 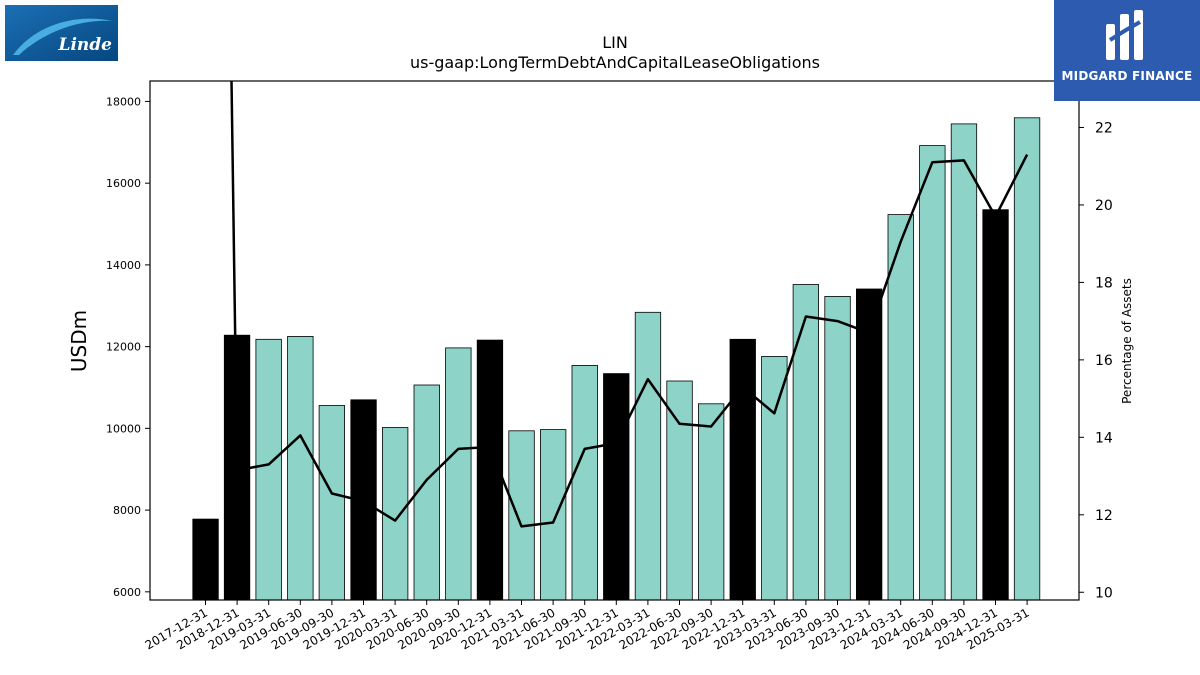 What do you see at coordinates (1124, 35) in the screenshot?
I see `midgard-logo-mark` at bounding box center [1124, 35].